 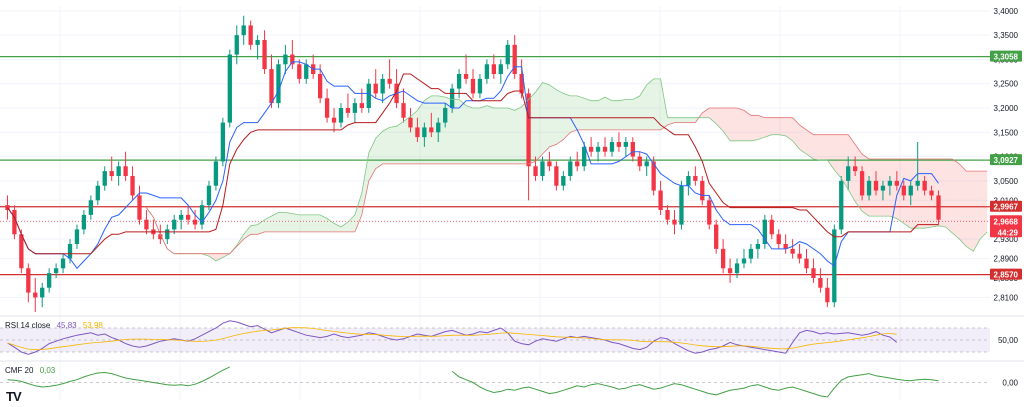 What do you see at coordinates (1006, 274) in the screenshot?
I see `price-tag-bg` at bounding box center [1006, 274].